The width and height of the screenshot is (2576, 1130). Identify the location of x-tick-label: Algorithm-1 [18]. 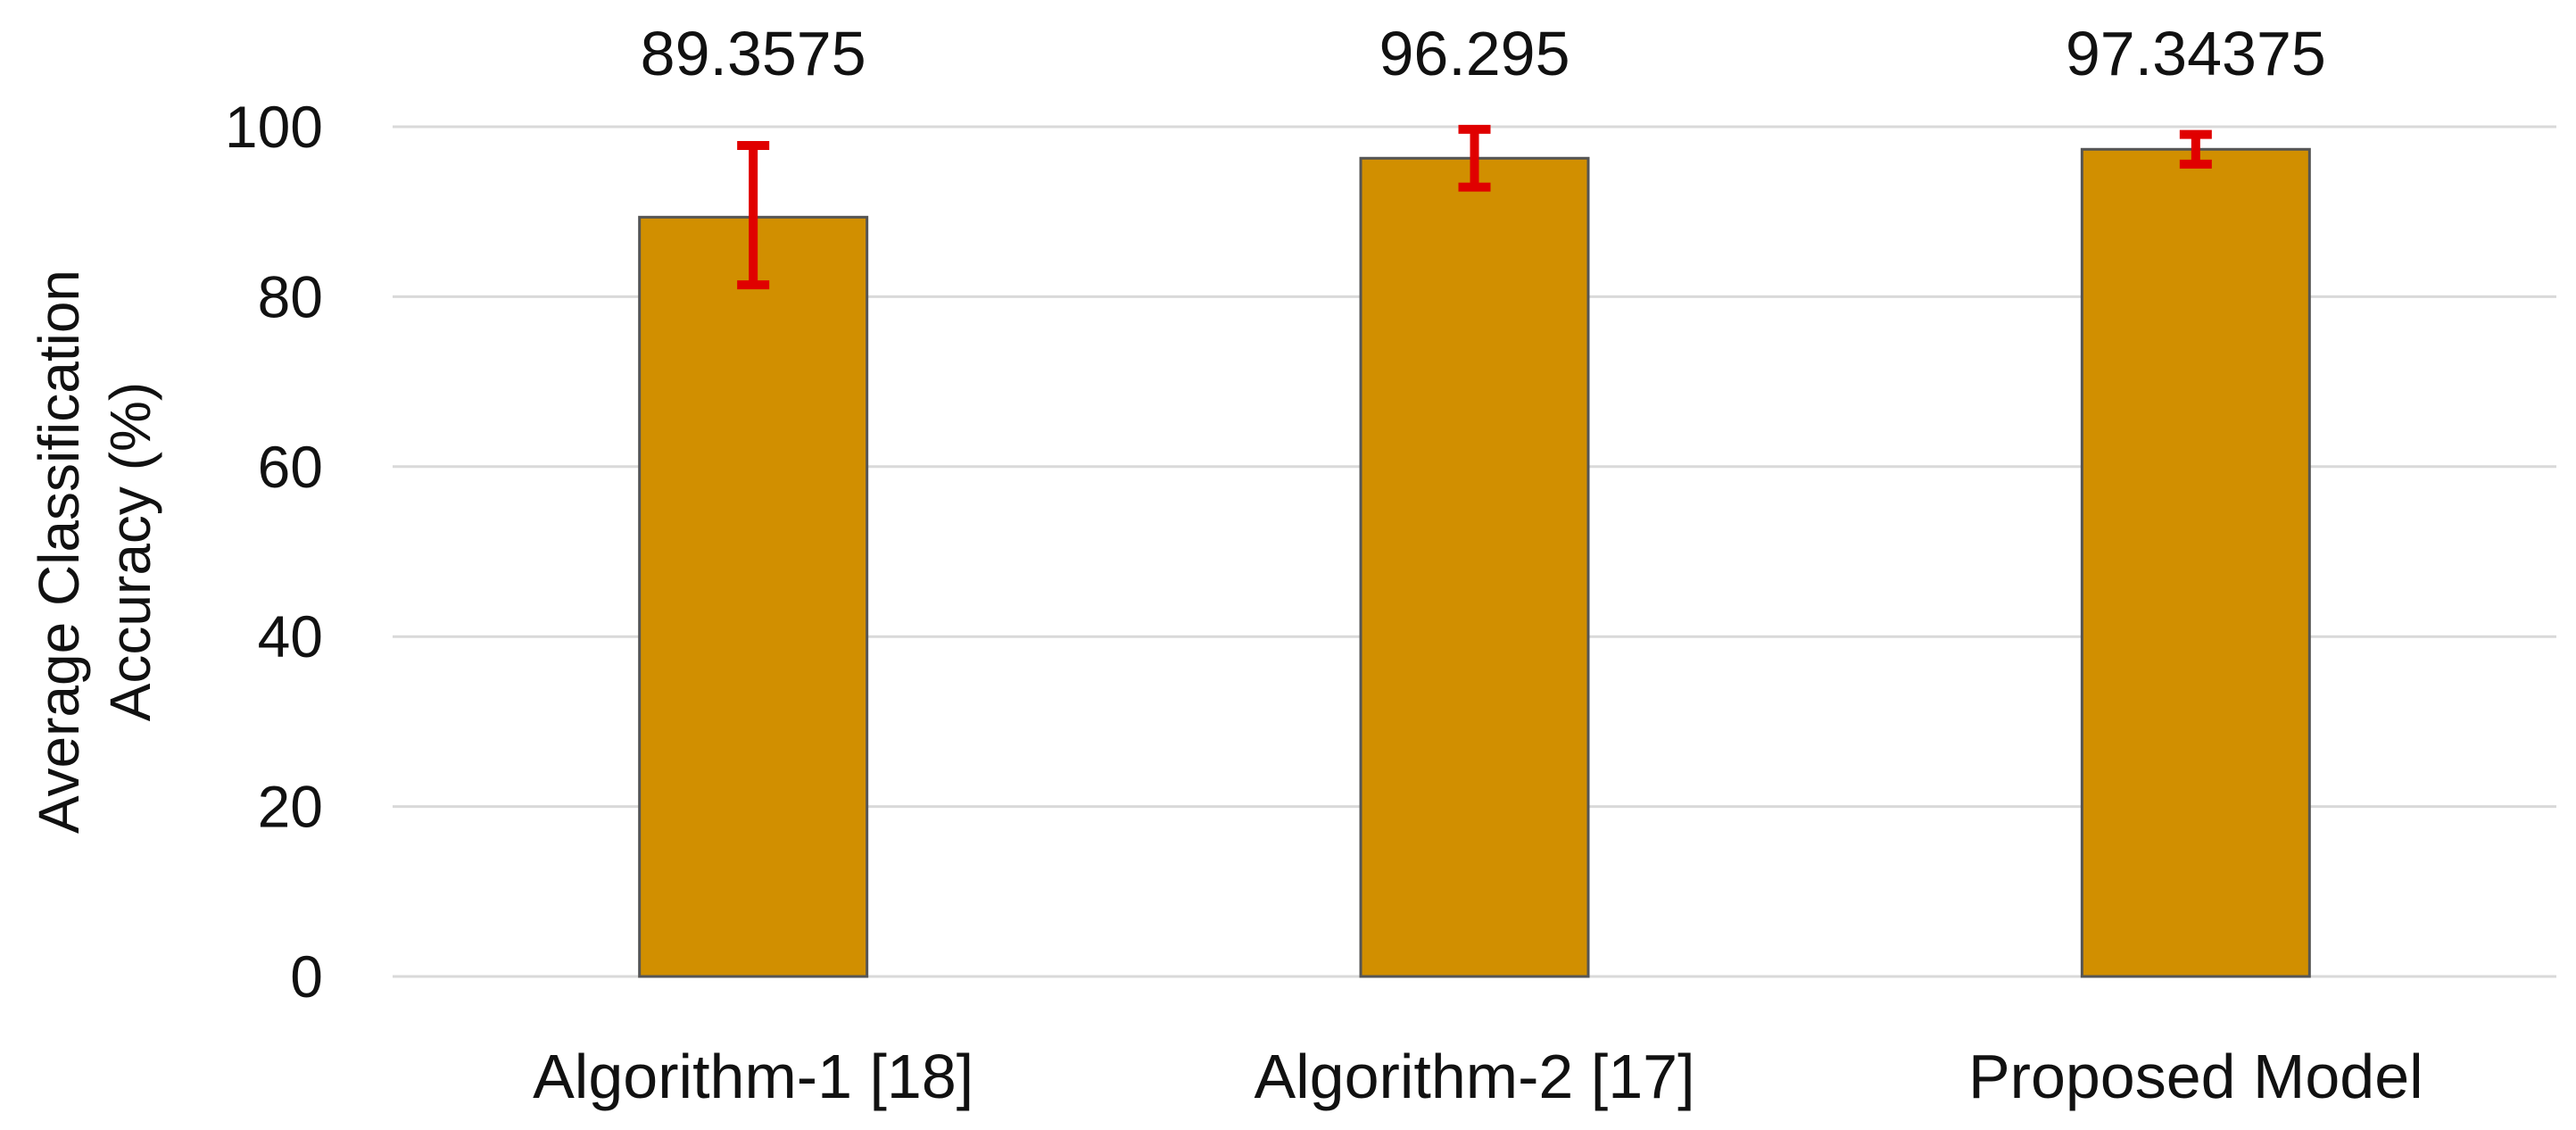
(753, 1077).